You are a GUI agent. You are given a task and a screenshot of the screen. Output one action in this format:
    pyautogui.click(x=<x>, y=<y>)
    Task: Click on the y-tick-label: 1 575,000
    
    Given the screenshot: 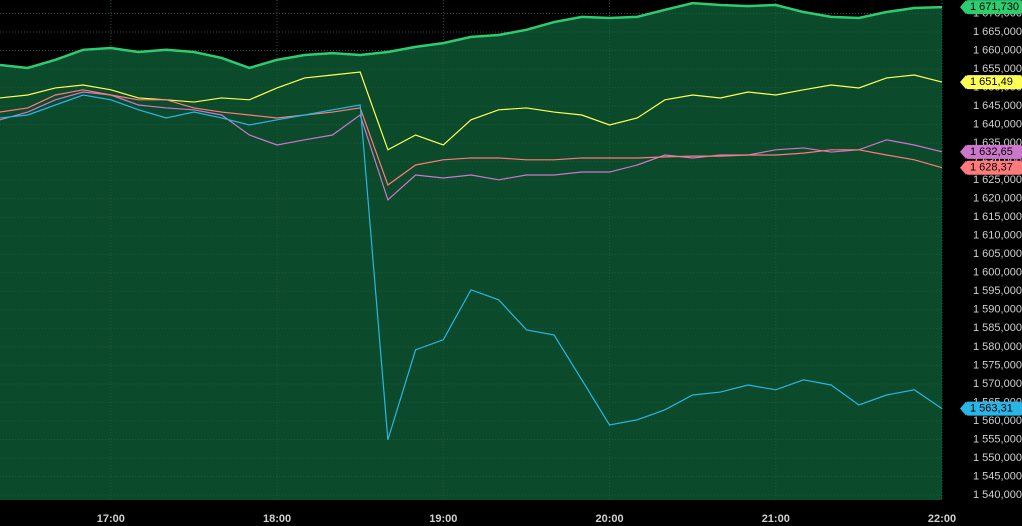 What is the action you would take?
    pyautogui.click(x=997, y=365)
    